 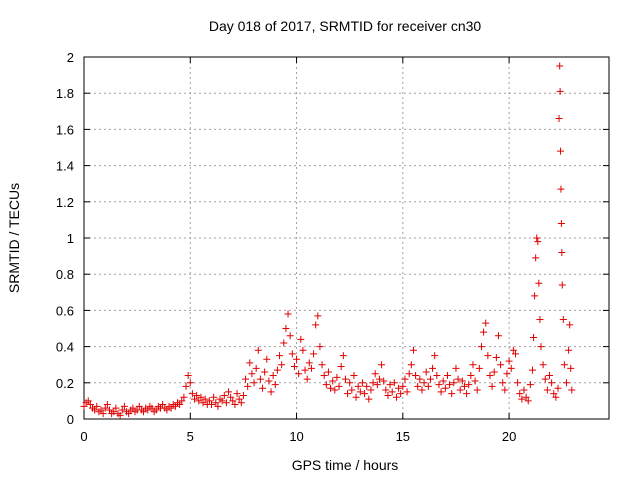 What do you see at coordinates (65, 383) in the screenshot?
I see `y-tick-label: 0.2` at bounding box center [65, 383].